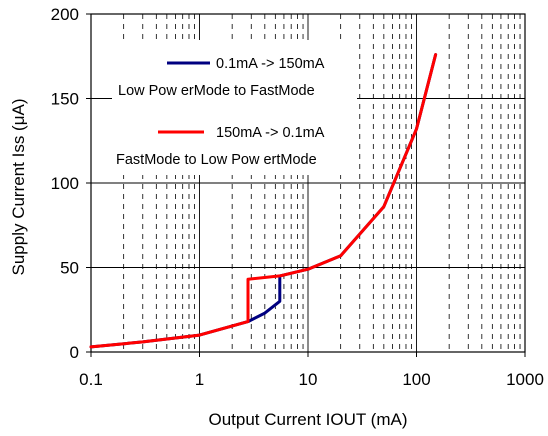 This screenshot has height=436, width=548. I want to click on y-tick-label: 100, so click(65, 183).